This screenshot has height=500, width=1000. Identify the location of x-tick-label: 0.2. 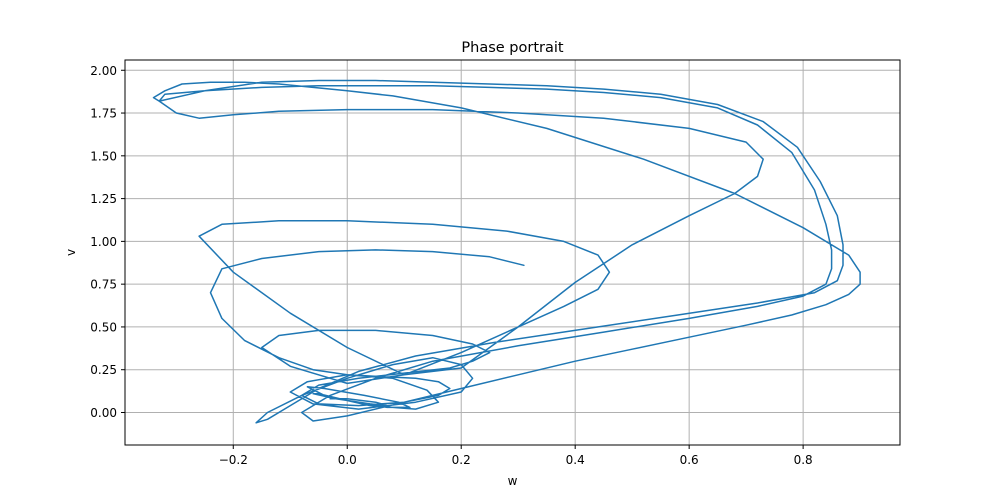
(461, 460).